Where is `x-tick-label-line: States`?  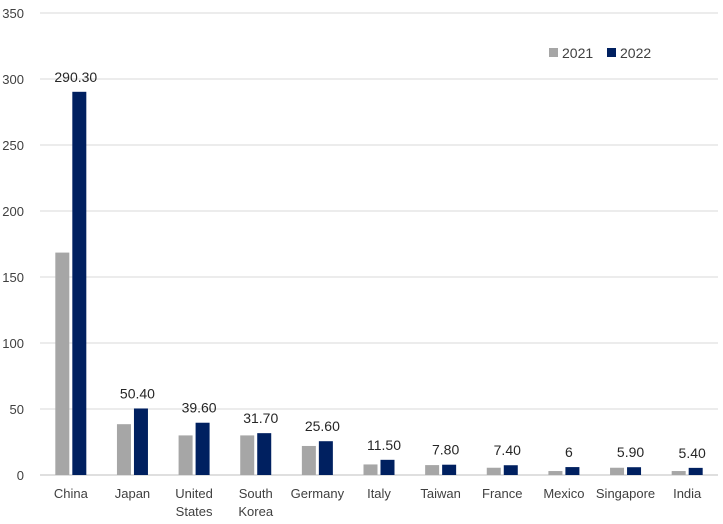
x-tick-label-line: States is located at coordinates (194, 511).